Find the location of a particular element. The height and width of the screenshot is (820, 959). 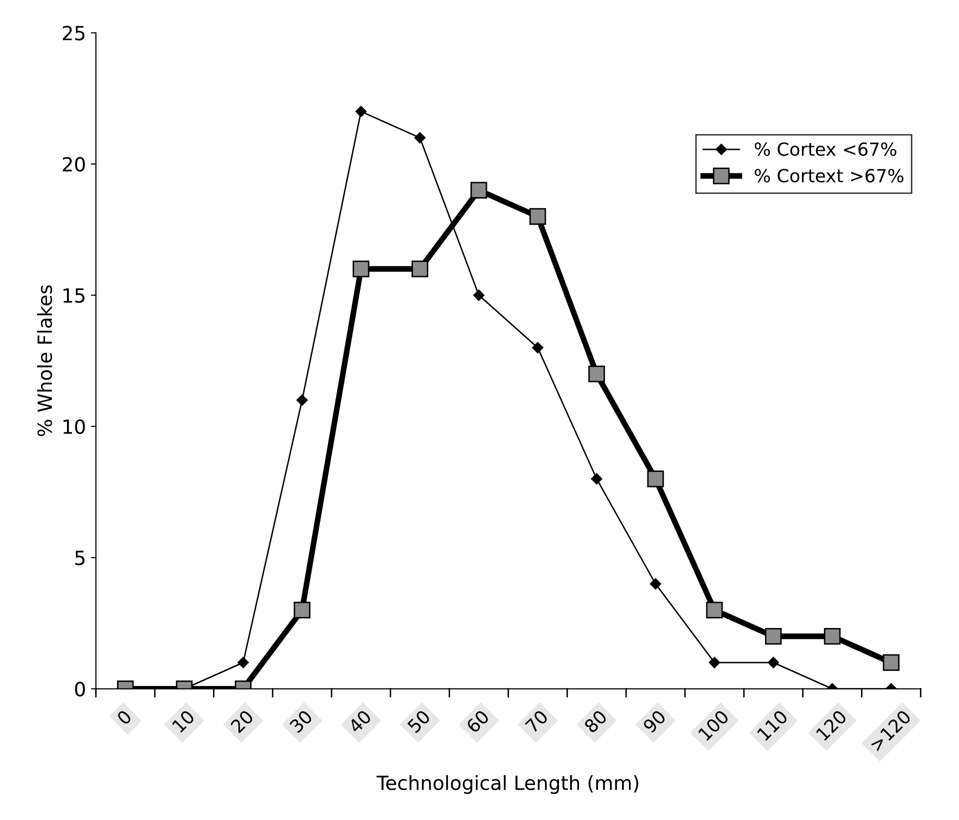

y-tick-label: 0 is located at coordinates (80, 689).